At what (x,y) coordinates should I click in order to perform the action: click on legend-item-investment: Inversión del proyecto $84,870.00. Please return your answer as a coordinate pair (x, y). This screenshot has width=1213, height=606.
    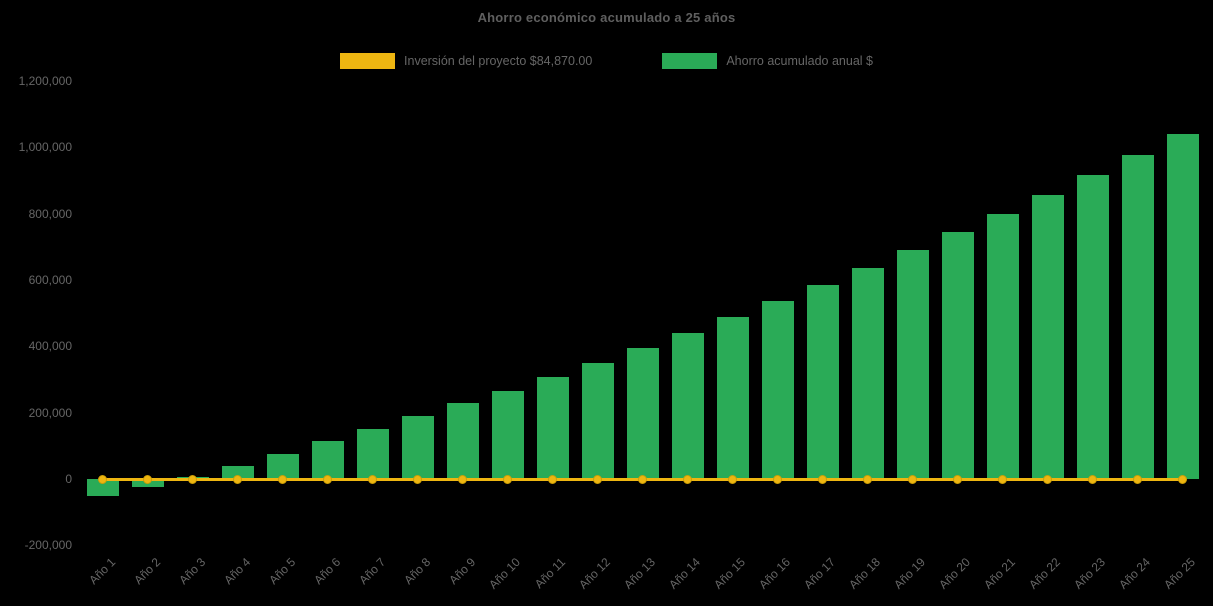
    Looking at the image, I should click on (466, 61).